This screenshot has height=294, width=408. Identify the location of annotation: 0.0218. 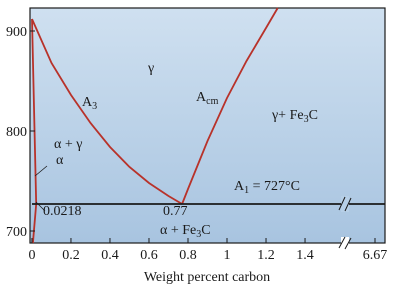
(62, 211).